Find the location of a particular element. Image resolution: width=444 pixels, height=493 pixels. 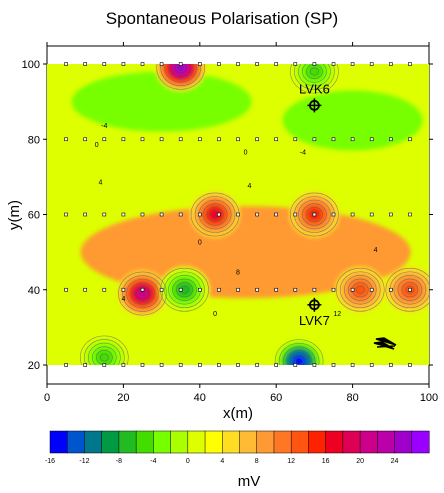

well-label: LVK7 is located at coordinates (314, 320).